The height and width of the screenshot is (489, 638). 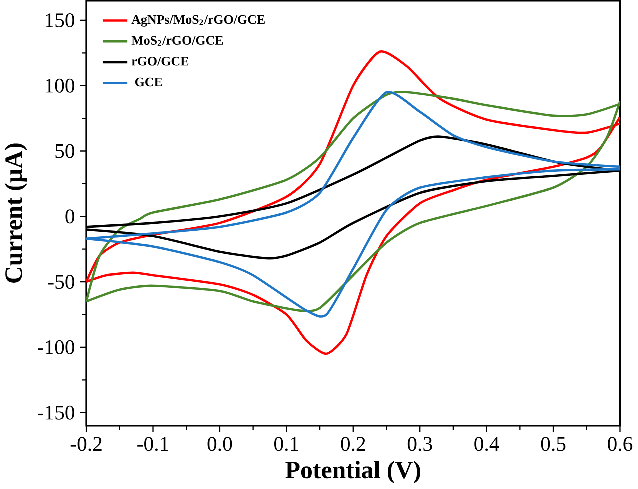 I want to click on legend-label: rGO/GCE, so click(x=160, y=61).